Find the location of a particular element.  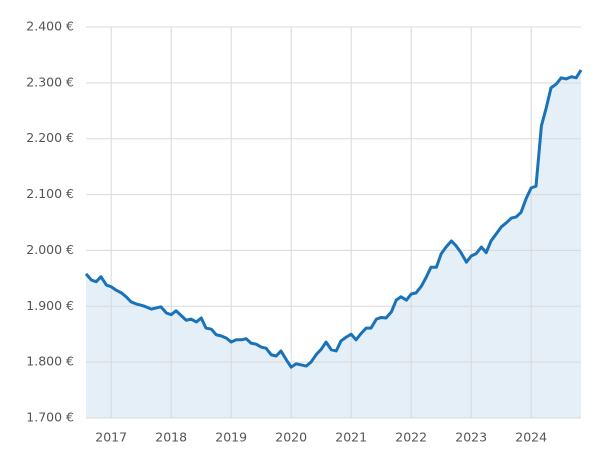

y-tick-label: 2.000 € is located at coordinates (50, 249).